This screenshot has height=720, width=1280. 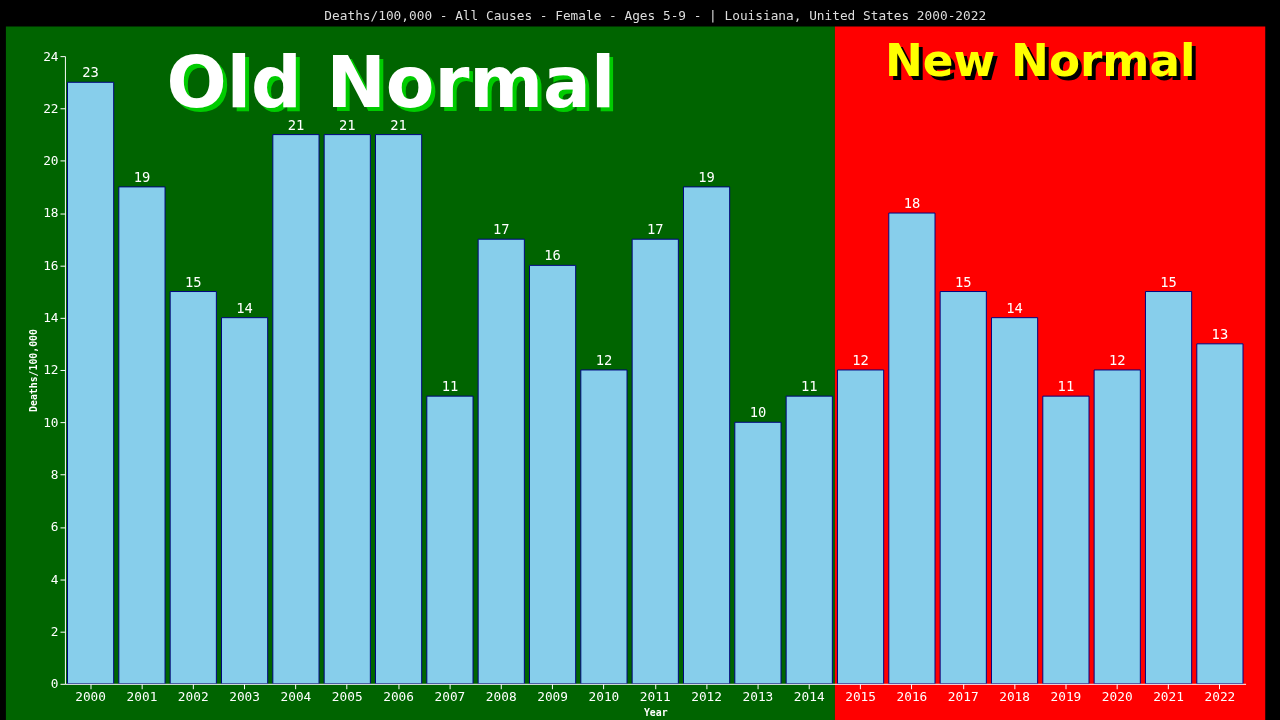 I want to click on x-tick-label: 2007, so click(x=450, y=697).